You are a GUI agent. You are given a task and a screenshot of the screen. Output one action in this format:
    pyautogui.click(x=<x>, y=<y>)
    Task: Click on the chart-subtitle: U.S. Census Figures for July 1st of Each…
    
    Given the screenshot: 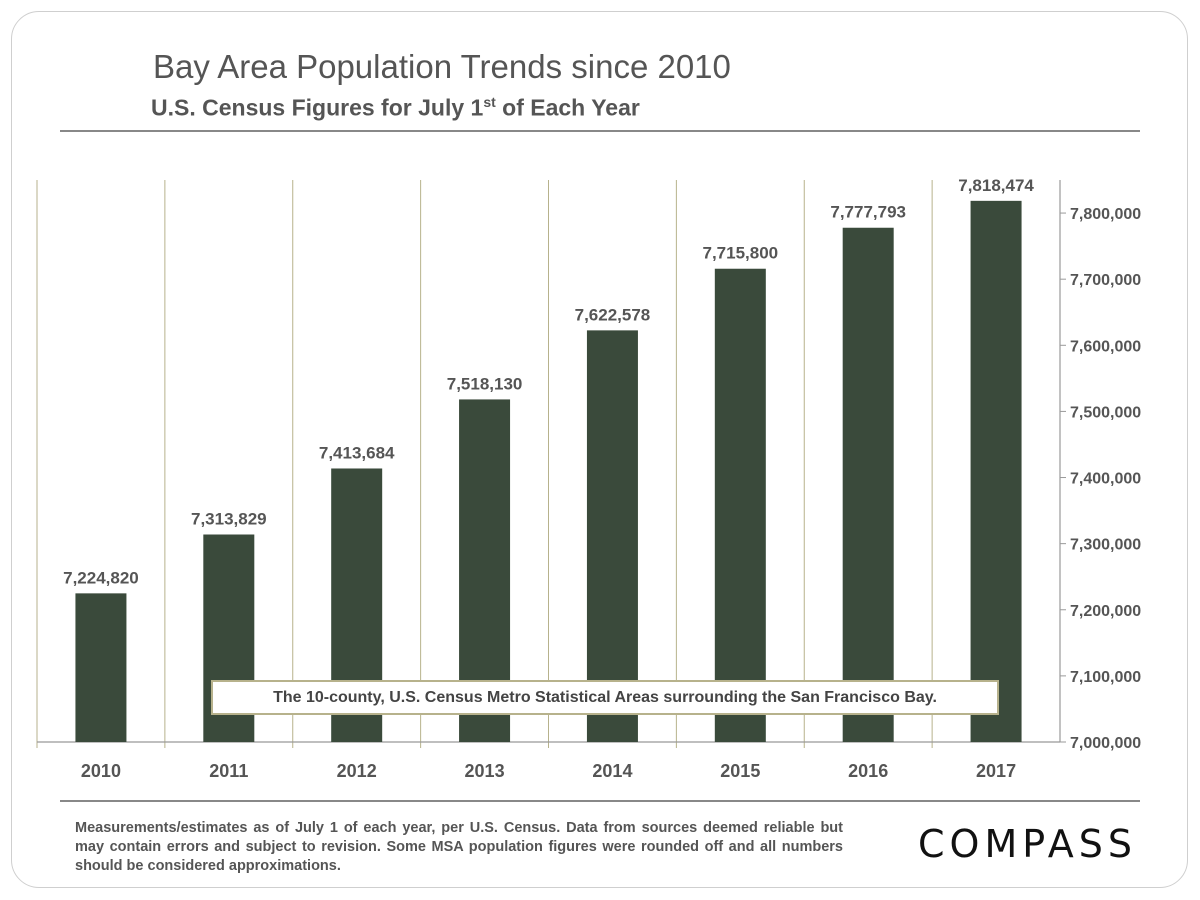 What is the action you would take?
    pyautogui.click(x=395, y=108)
    